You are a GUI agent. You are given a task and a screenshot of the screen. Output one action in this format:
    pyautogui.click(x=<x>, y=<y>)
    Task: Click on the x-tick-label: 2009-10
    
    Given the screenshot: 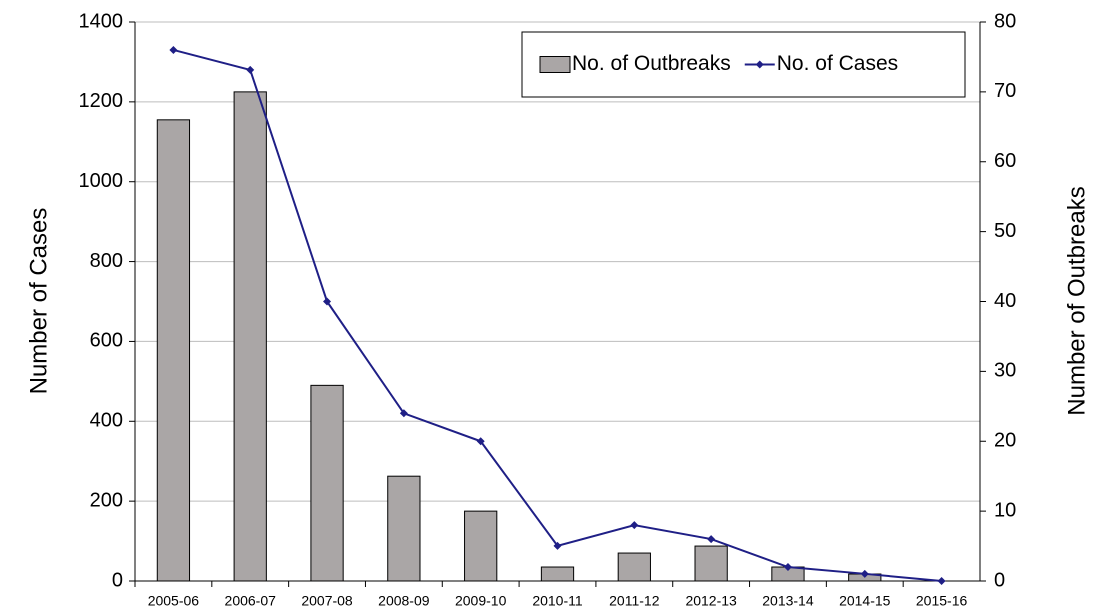 What is the action you would take?
    pyautogui.click(x=481, y=601)
    